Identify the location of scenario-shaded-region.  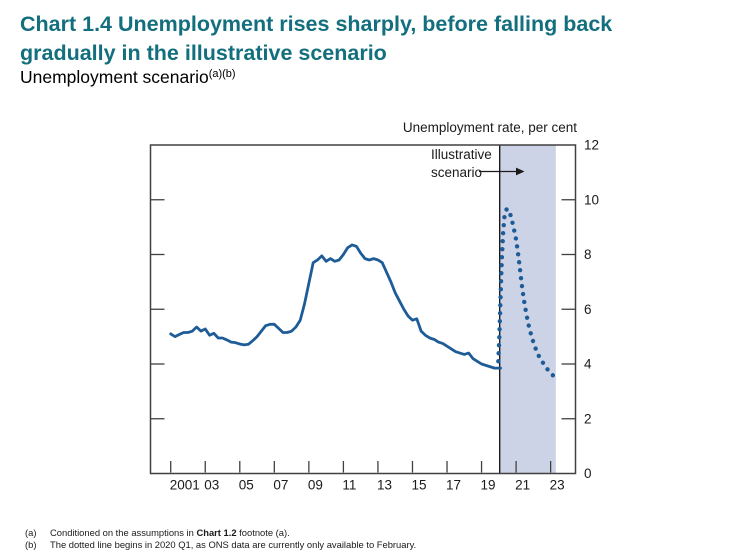
(527, 309).